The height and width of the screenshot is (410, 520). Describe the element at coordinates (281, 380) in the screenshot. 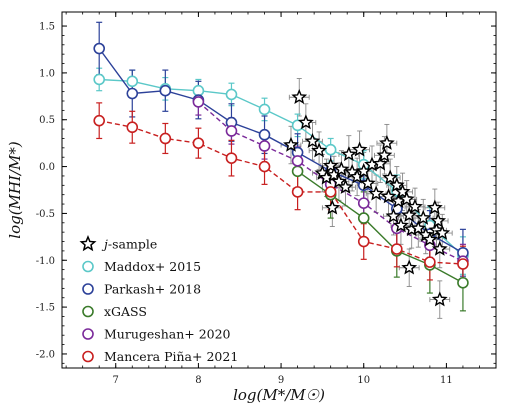

I see `x-tick-label: 9` at that location.